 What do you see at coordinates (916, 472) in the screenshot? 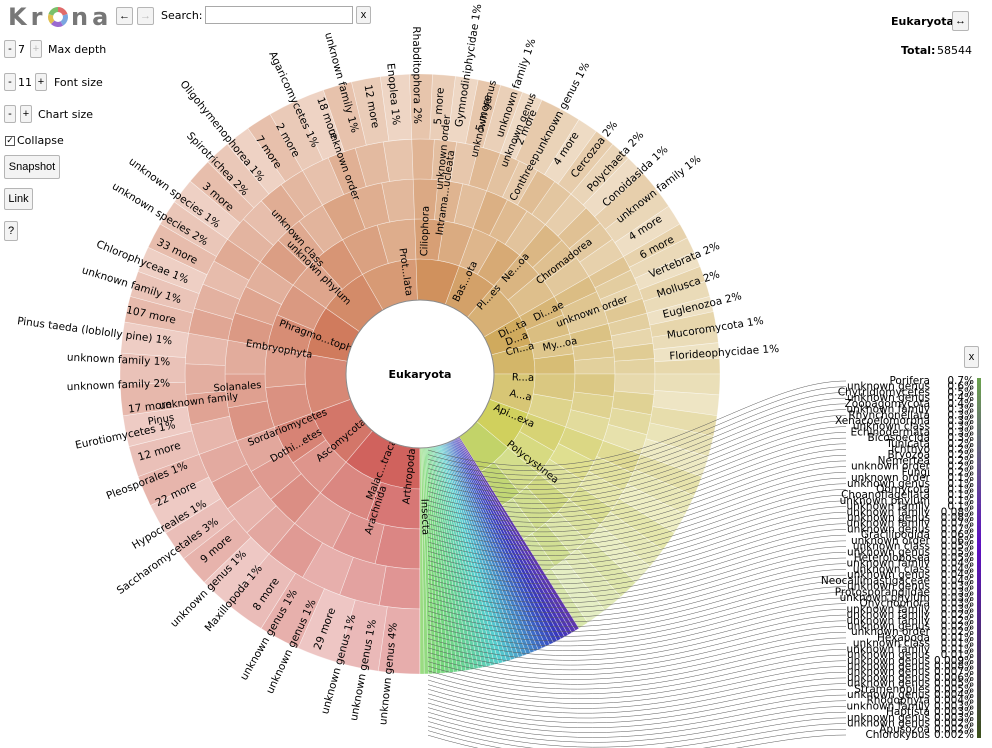
I see `legend-item-name: Fungi` at bounding box center [916, 472].